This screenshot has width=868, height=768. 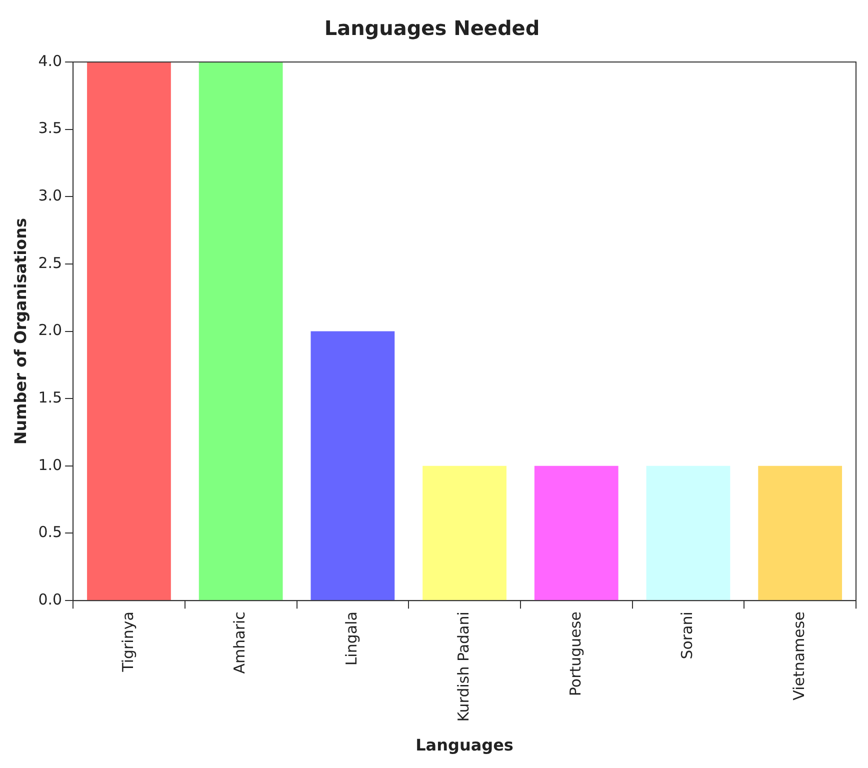 What do you see at coordinates (50, 599) in the screenshot?
I see `y-tick-label: 0.0` at bounding box center [50, 599].